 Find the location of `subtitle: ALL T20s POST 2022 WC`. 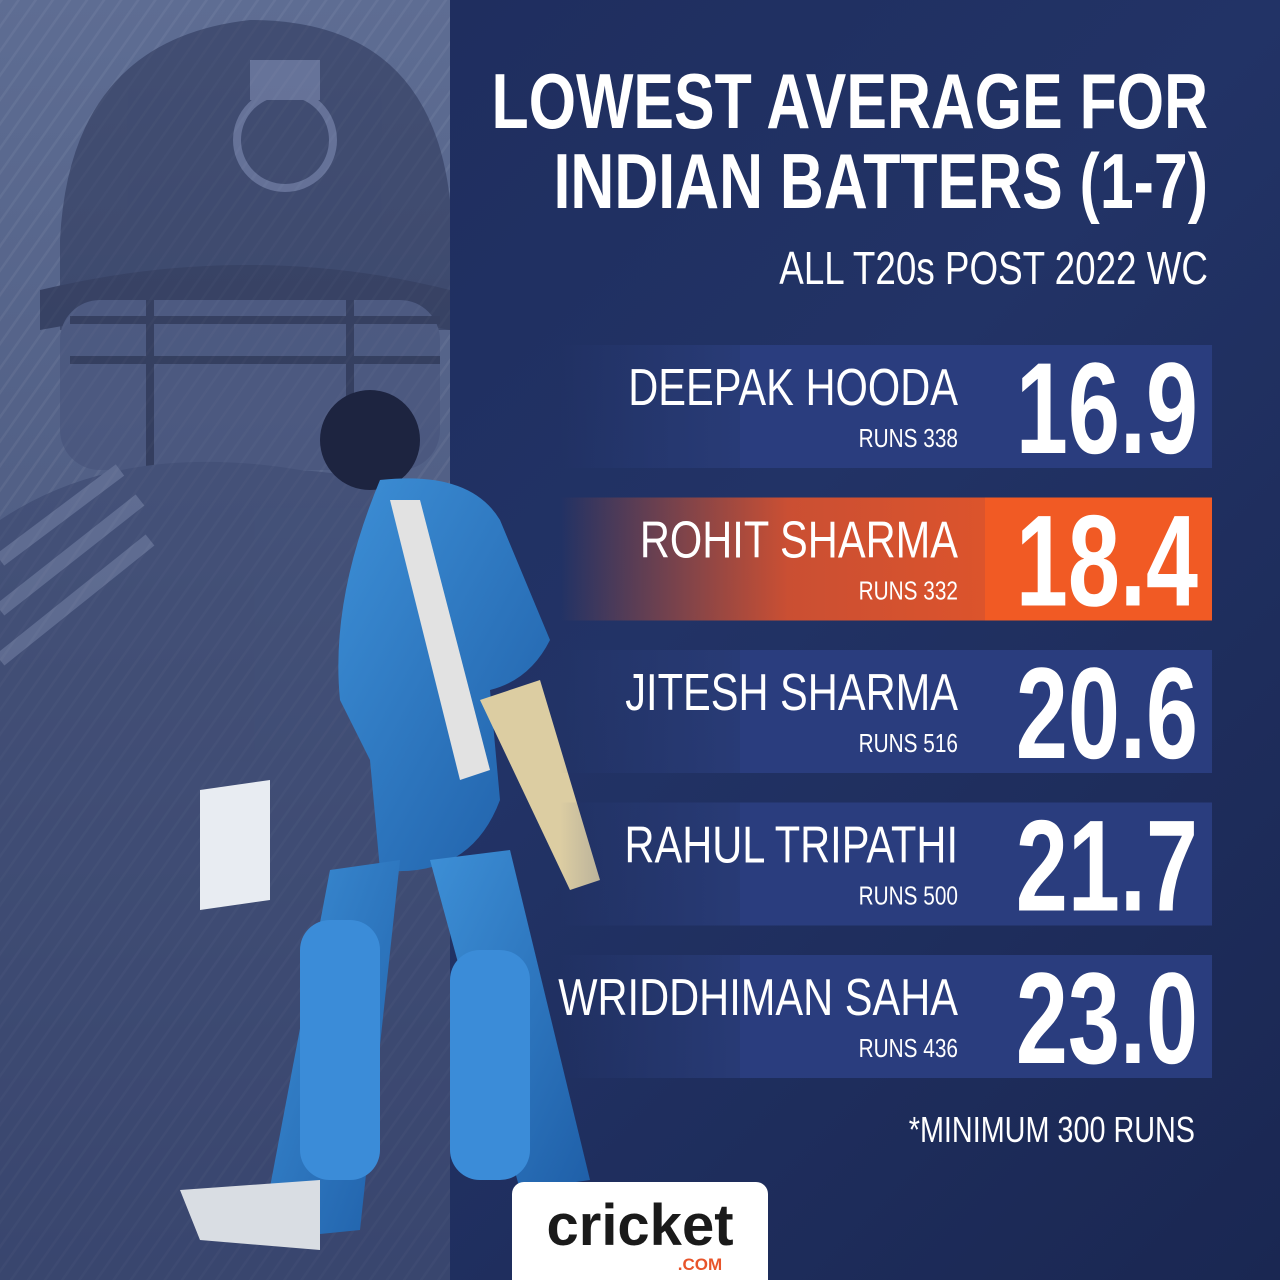

subtitle: ALL T20s POST 2022 WC is located at coordinates (993, 268).